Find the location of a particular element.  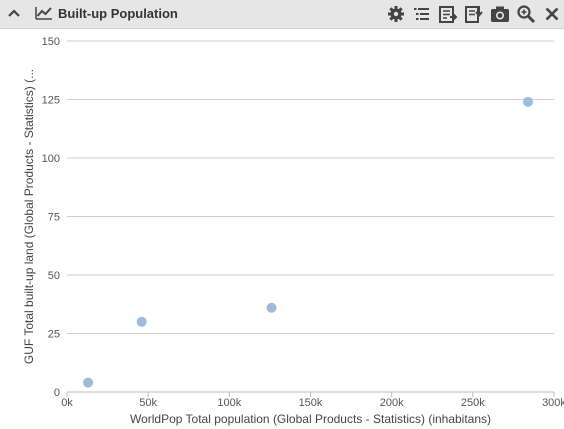

x-tick-label: 50k is located at coordinates (148, 403).